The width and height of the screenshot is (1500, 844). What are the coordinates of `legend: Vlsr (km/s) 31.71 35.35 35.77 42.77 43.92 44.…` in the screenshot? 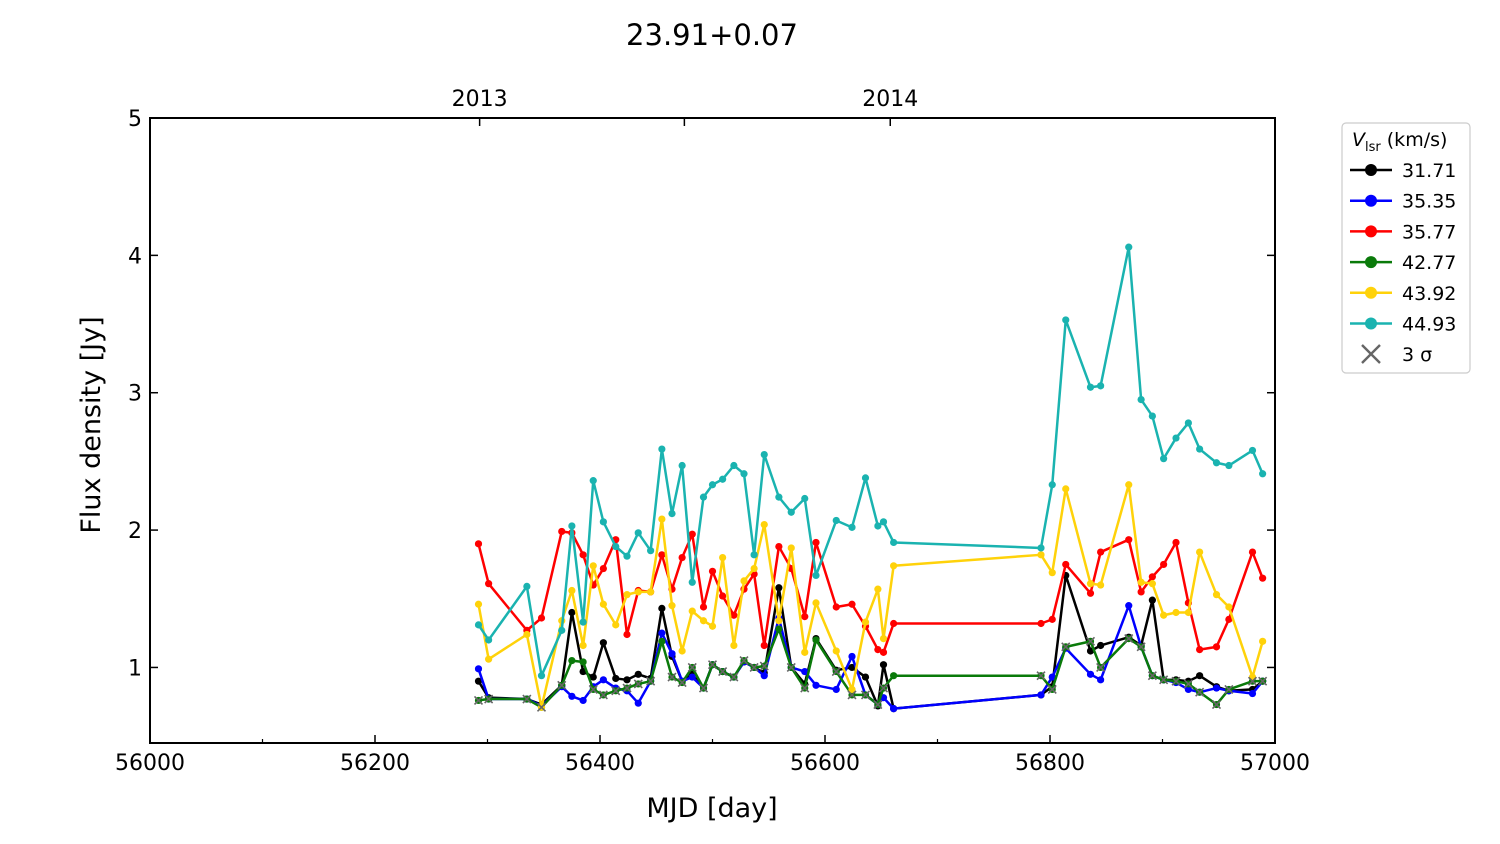 It's located at (1406, 248).